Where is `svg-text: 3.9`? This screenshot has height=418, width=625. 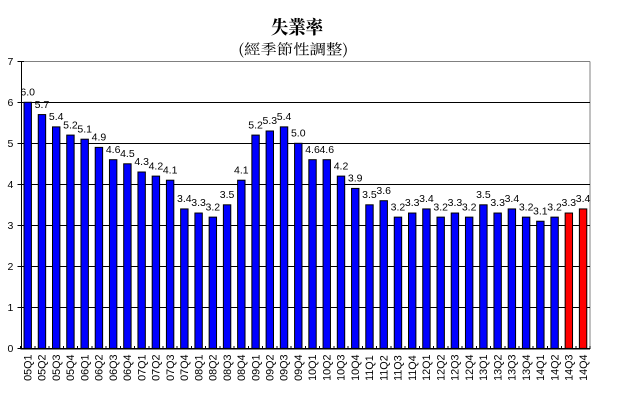
svg-text: 3.9 is located at coordinates (355, 179).